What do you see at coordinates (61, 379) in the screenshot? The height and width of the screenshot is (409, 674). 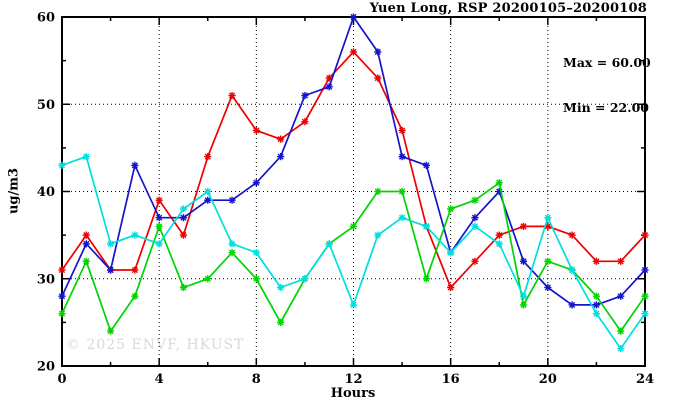 I see `svg-text: 0` at bounding box center [61, 379].